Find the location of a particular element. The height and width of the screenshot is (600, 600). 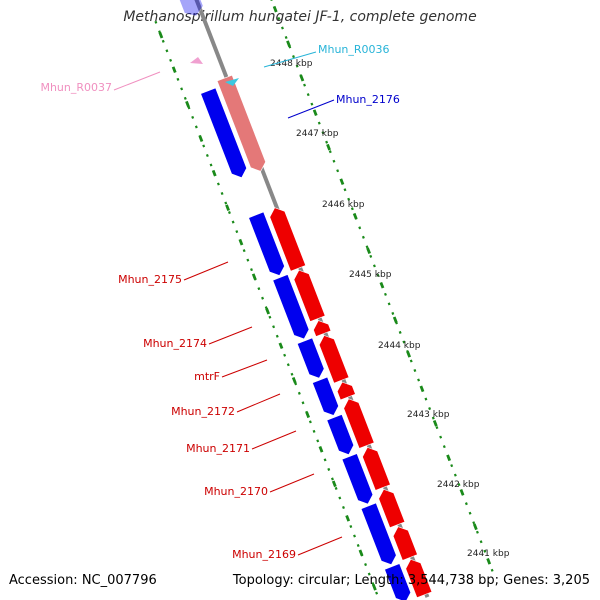

gene-label: Mhun_R0037 is located at coordinates (76, 87).